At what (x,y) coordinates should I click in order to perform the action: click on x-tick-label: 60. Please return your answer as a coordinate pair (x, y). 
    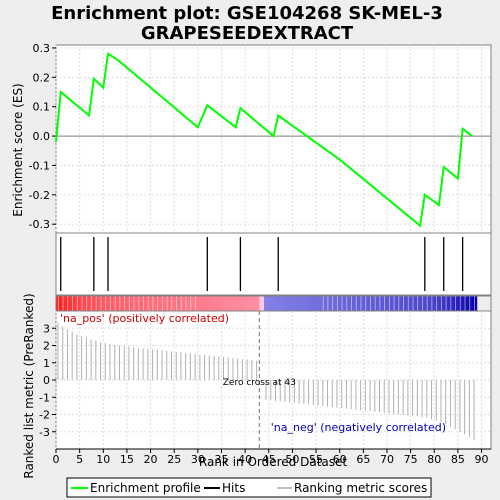
    Looking at the image, I should click on (340, 459).